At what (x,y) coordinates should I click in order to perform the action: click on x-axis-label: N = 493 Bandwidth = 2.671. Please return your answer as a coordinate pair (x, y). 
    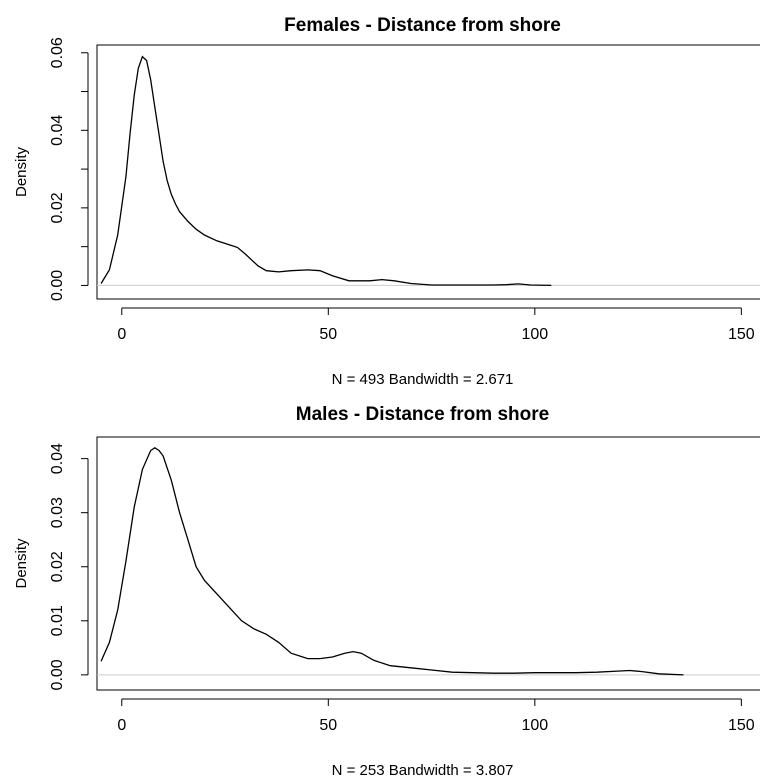
    Looking at the image, I should click on (423, 379).